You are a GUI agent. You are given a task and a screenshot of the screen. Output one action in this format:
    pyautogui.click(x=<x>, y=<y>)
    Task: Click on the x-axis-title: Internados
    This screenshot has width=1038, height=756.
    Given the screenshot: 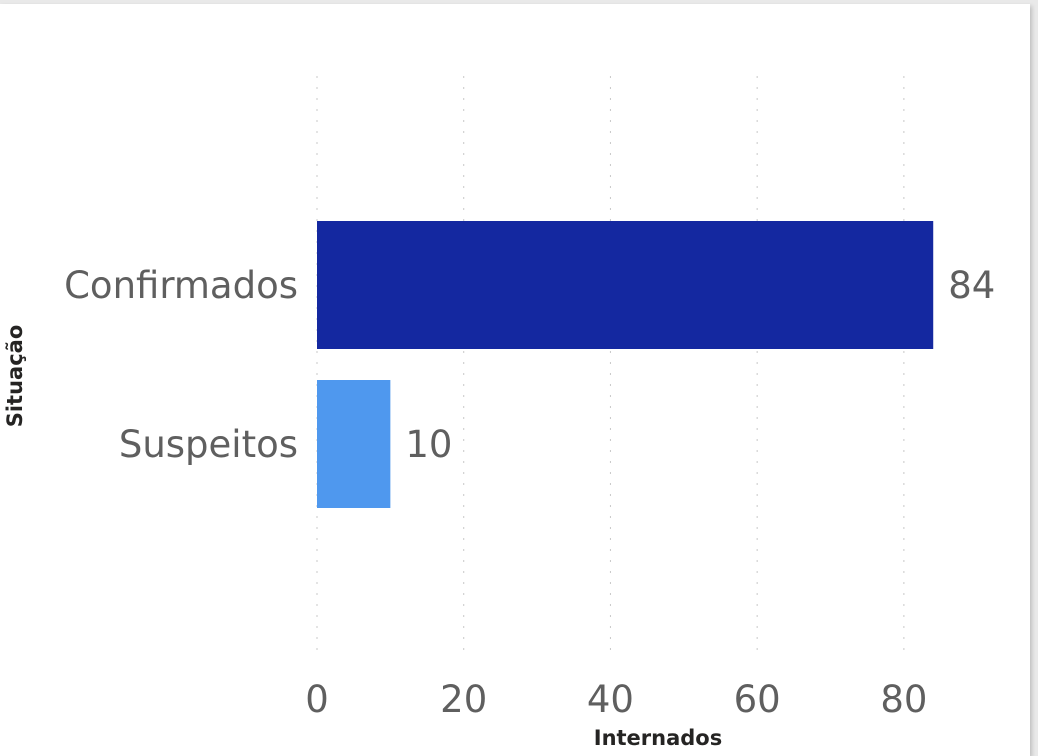 What is the action you would take?
    pyautogui.click(x=658, y=738)
    